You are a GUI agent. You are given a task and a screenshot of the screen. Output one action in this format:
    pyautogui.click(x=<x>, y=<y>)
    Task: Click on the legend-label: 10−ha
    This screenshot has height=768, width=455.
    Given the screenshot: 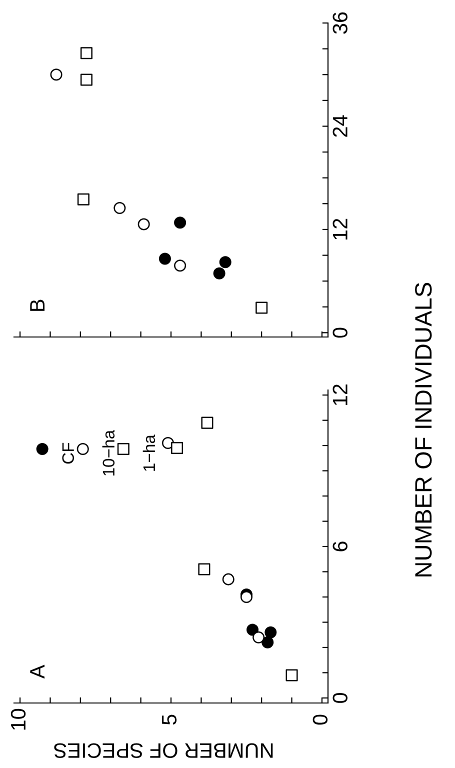 What is the action you would take?
    pyautogui.click(x=108, y=453)
    